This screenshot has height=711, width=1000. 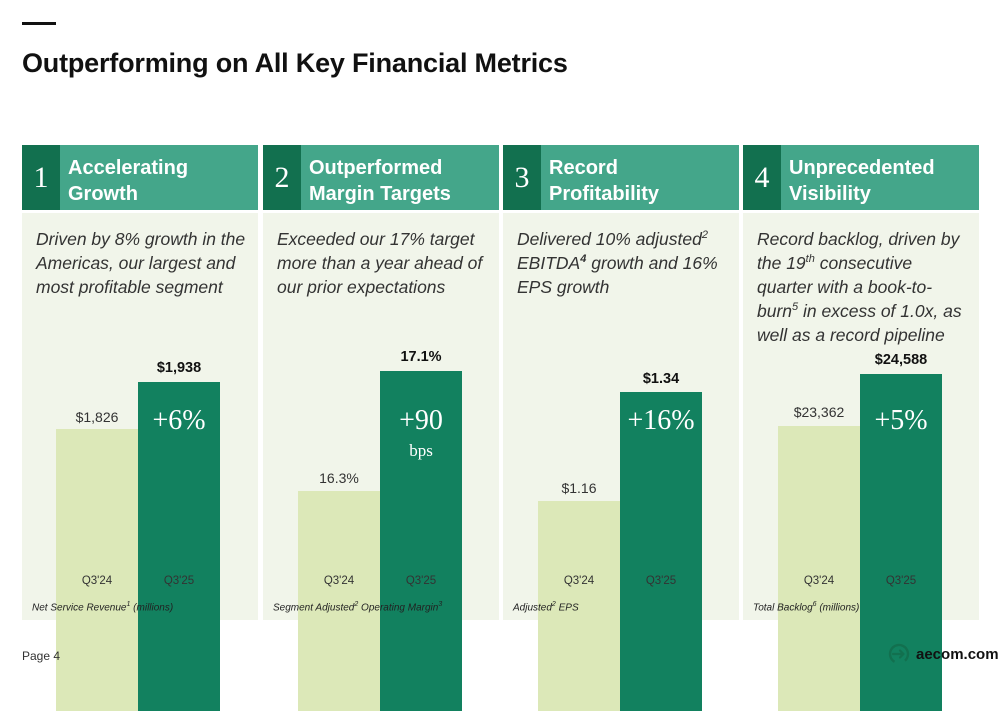 What do you see at coordinates (179, 420) in the screenshot?
I see `growth-label: +6%` at bounding box center [179, 420].